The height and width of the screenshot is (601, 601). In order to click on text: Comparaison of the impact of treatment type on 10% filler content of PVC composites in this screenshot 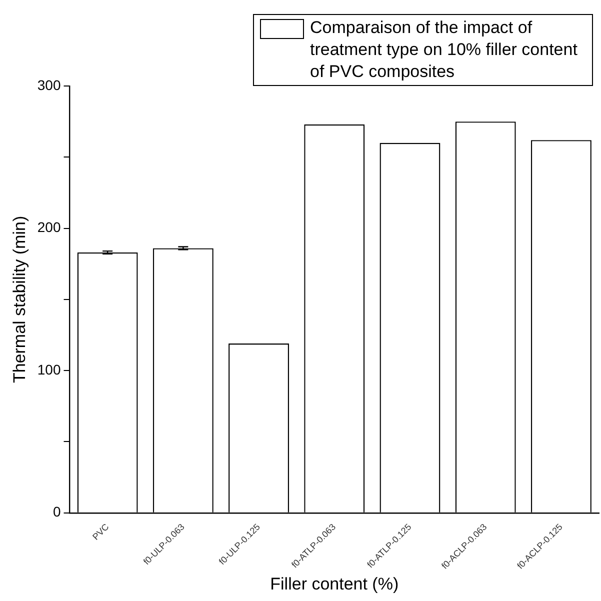, I will do `click(444, 50)`.